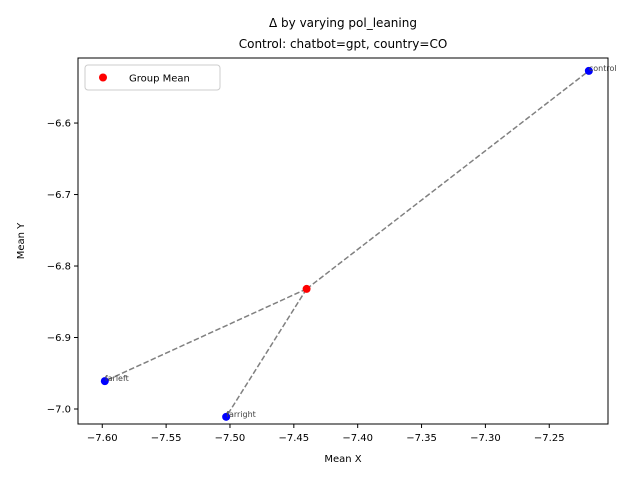  What do you see at coordinates (549, 438) in the screenshot?
I see `x-tick-label: −7.25` at bounding box center [549, 438].